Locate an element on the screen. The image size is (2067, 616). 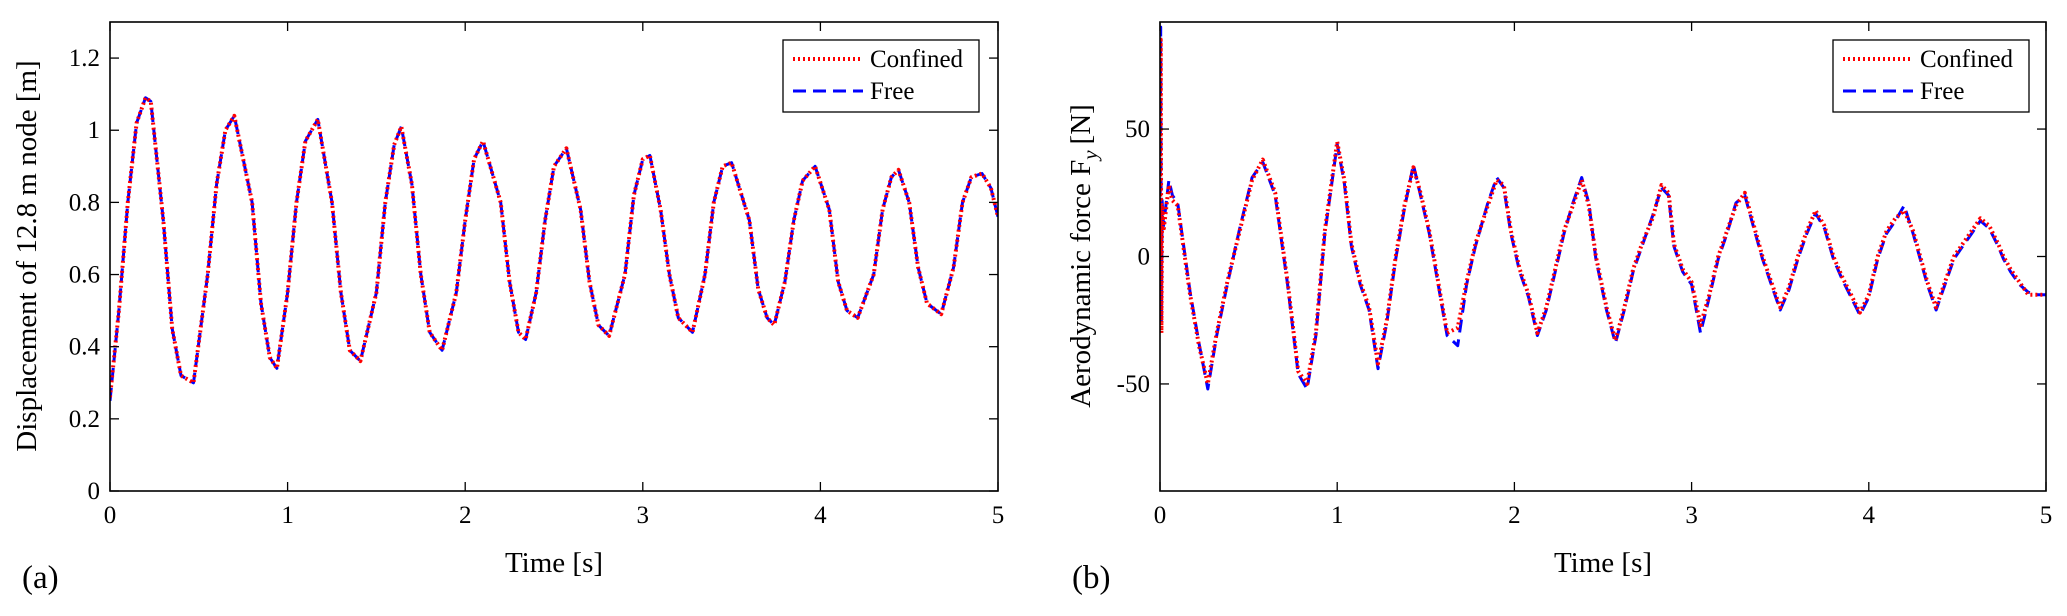
y-tick-label: 0.2 is located at coordinates (84, 419).